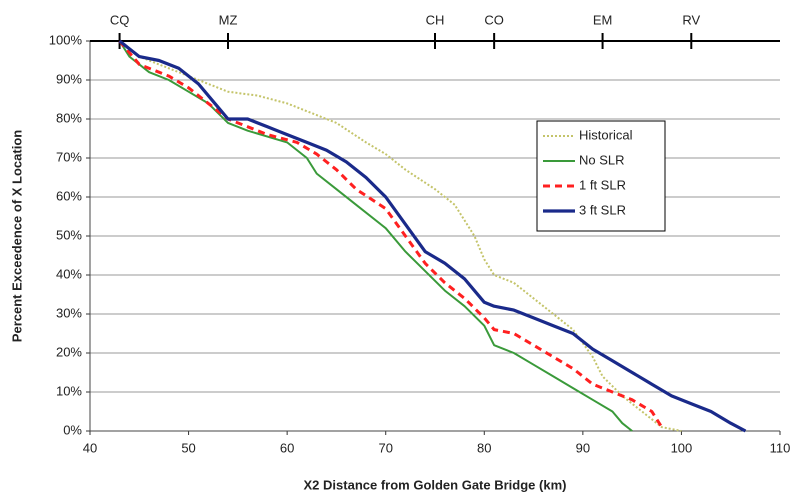 The height and width of the screenshot is (496, 801). I want to click on top-marker-label: CO, so click(494, 19).